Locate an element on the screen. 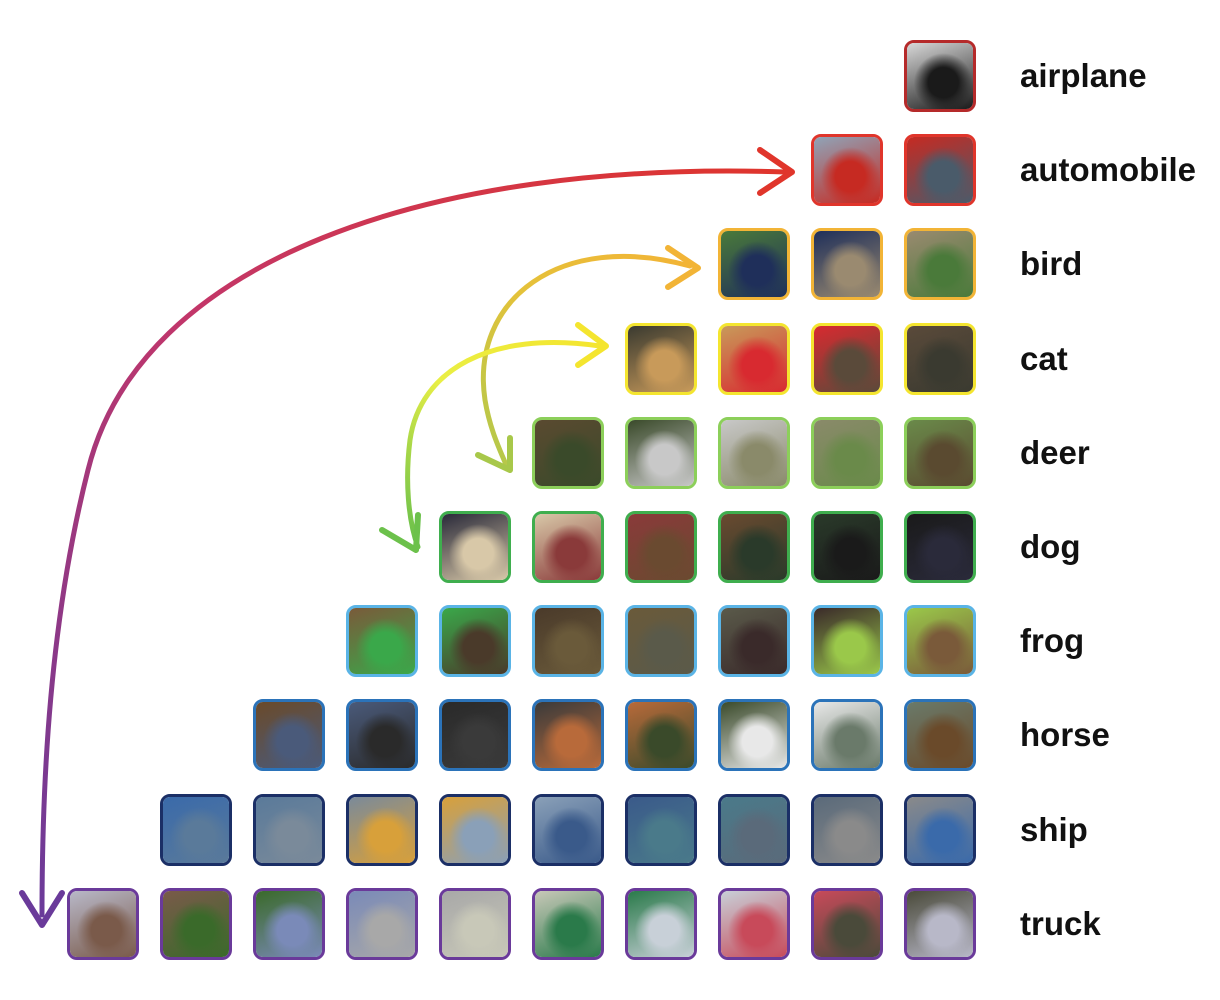  class-label-airplane: airplane is located at coordinates (1083, 75).